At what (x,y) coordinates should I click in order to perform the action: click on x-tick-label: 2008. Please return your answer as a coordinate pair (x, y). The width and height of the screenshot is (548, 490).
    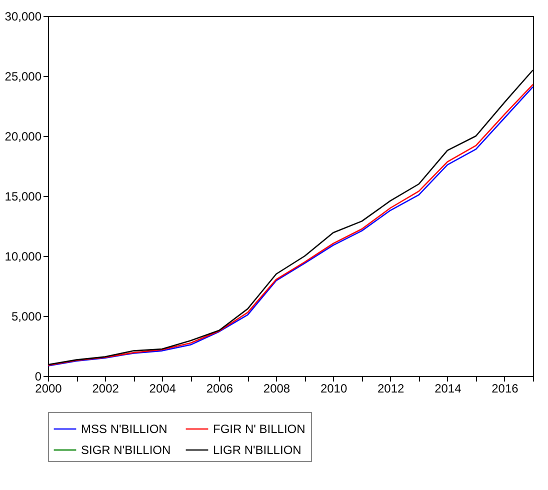
    Looking at the image, I should click on (276, 389).